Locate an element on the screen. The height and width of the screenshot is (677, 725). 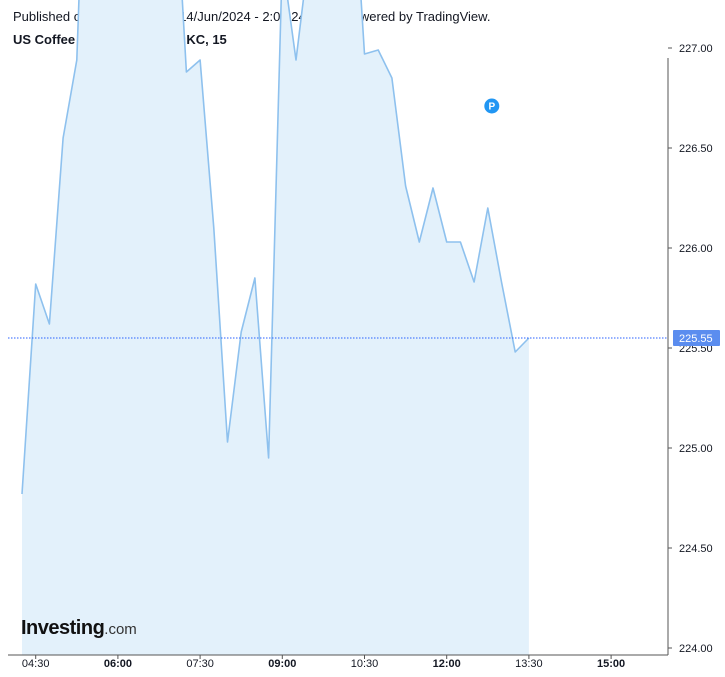
last-price-badge is located at coordinates (696, 338).